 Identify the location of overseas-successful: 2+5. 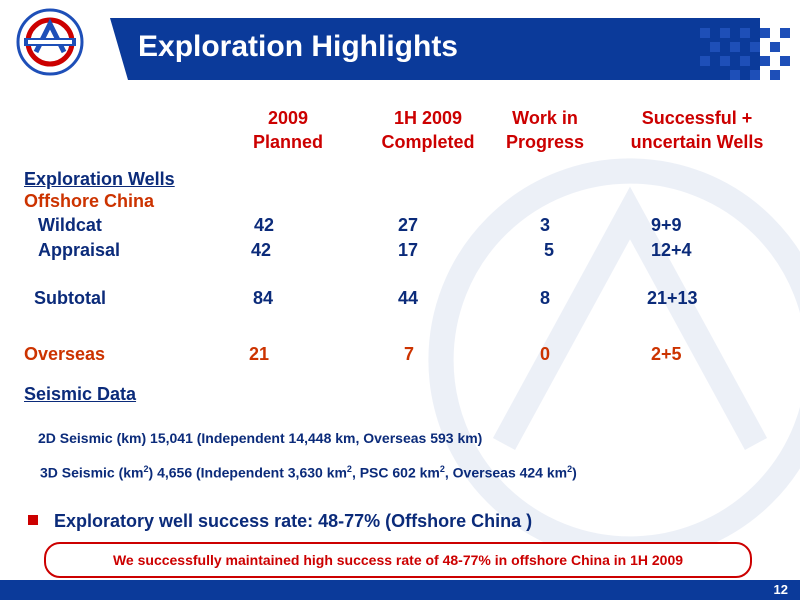
(666, 354).